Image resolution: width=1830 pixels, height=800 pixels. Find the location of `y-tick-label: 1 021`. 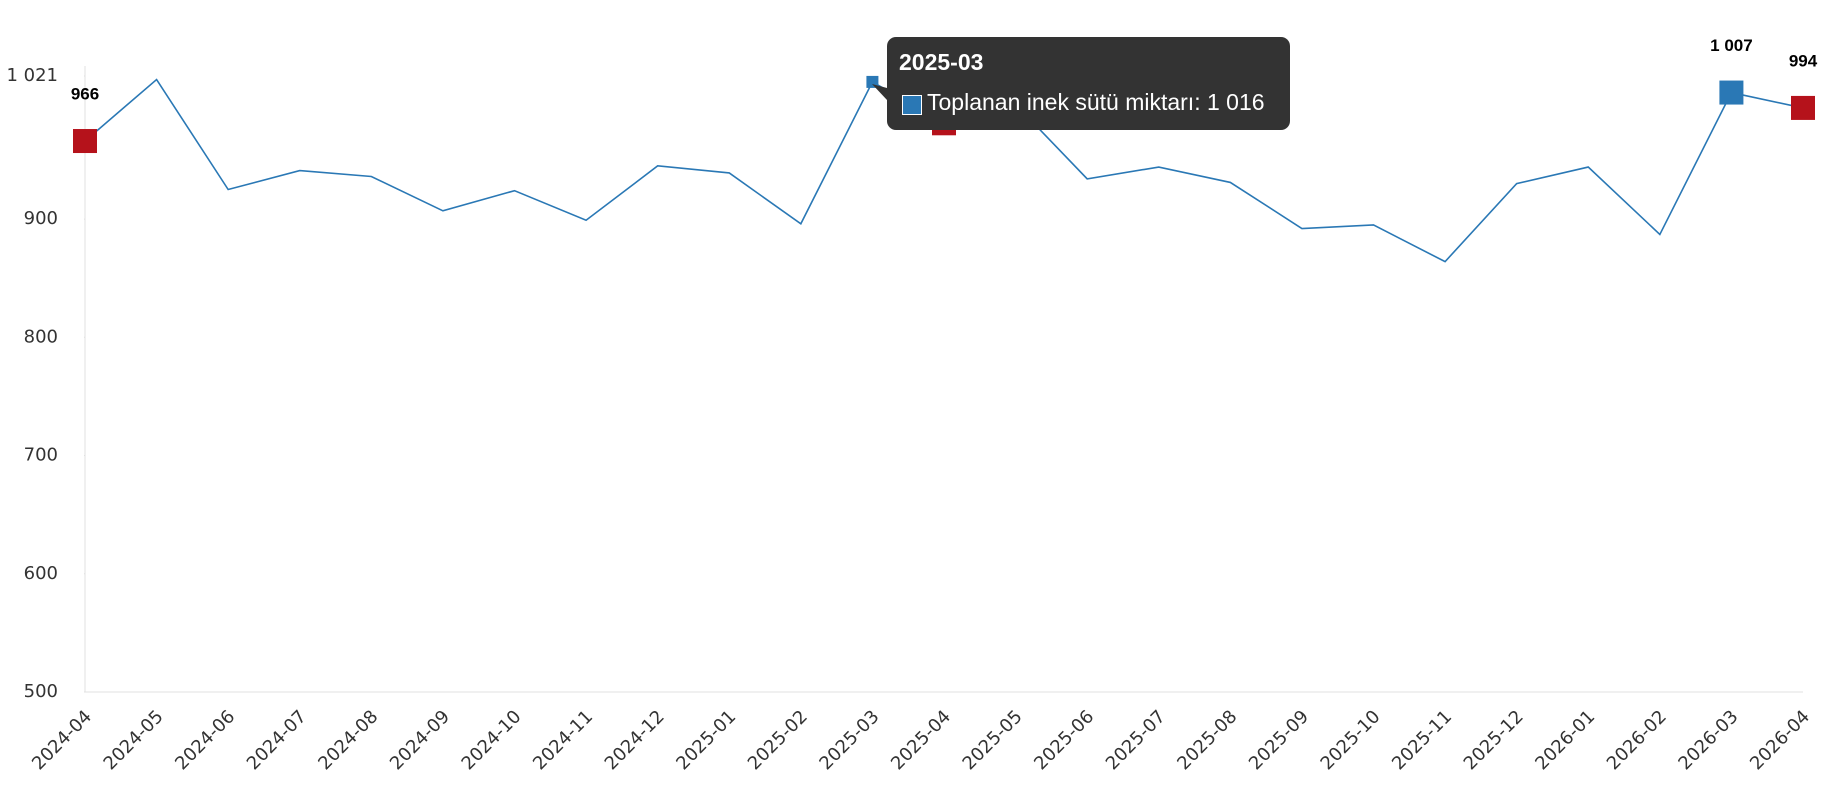

y-tick-label: 1 021 is located at coordinates (32, 75).